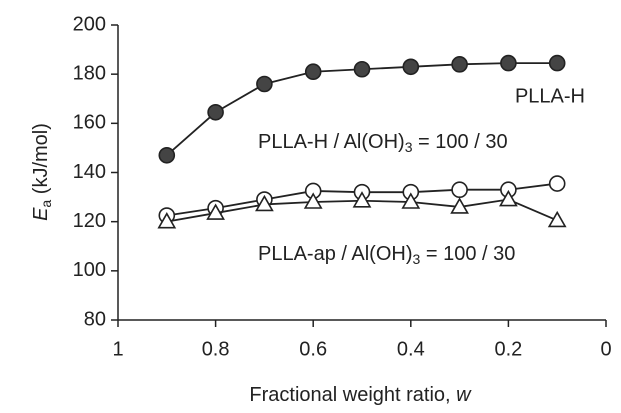 The width and height of the screenshot is (621, 413). I want to click on y-tick-label: 200, so click(89, 24).